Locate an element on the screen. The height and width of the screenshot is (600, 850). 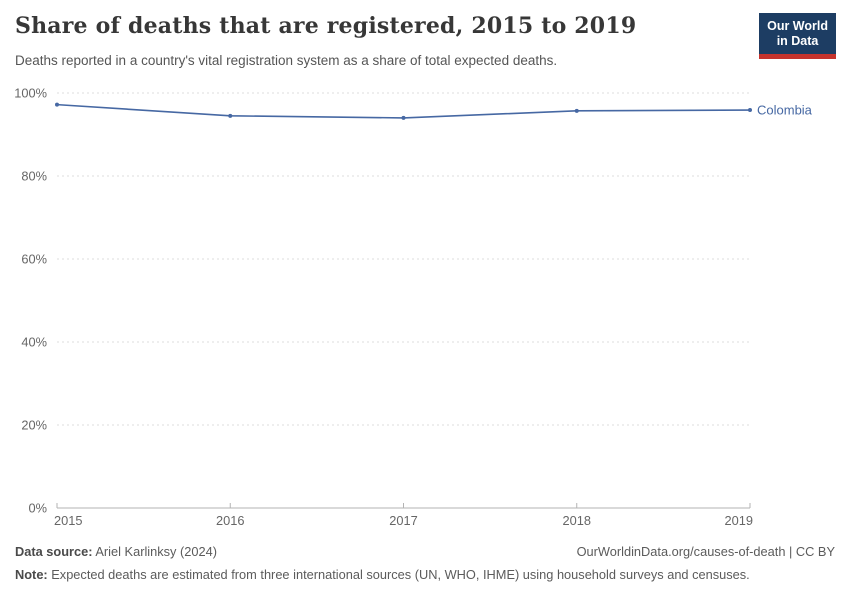
x-tick-label: 2015 is located at coordinates (68, 520).